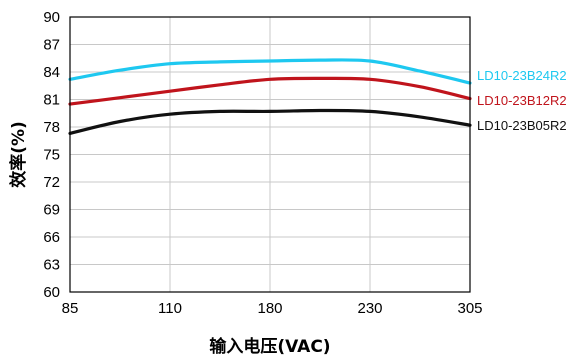  Describe the element at coordinates (51, 292) in the screenshot. I see `y-tick-label: 60` at that location.